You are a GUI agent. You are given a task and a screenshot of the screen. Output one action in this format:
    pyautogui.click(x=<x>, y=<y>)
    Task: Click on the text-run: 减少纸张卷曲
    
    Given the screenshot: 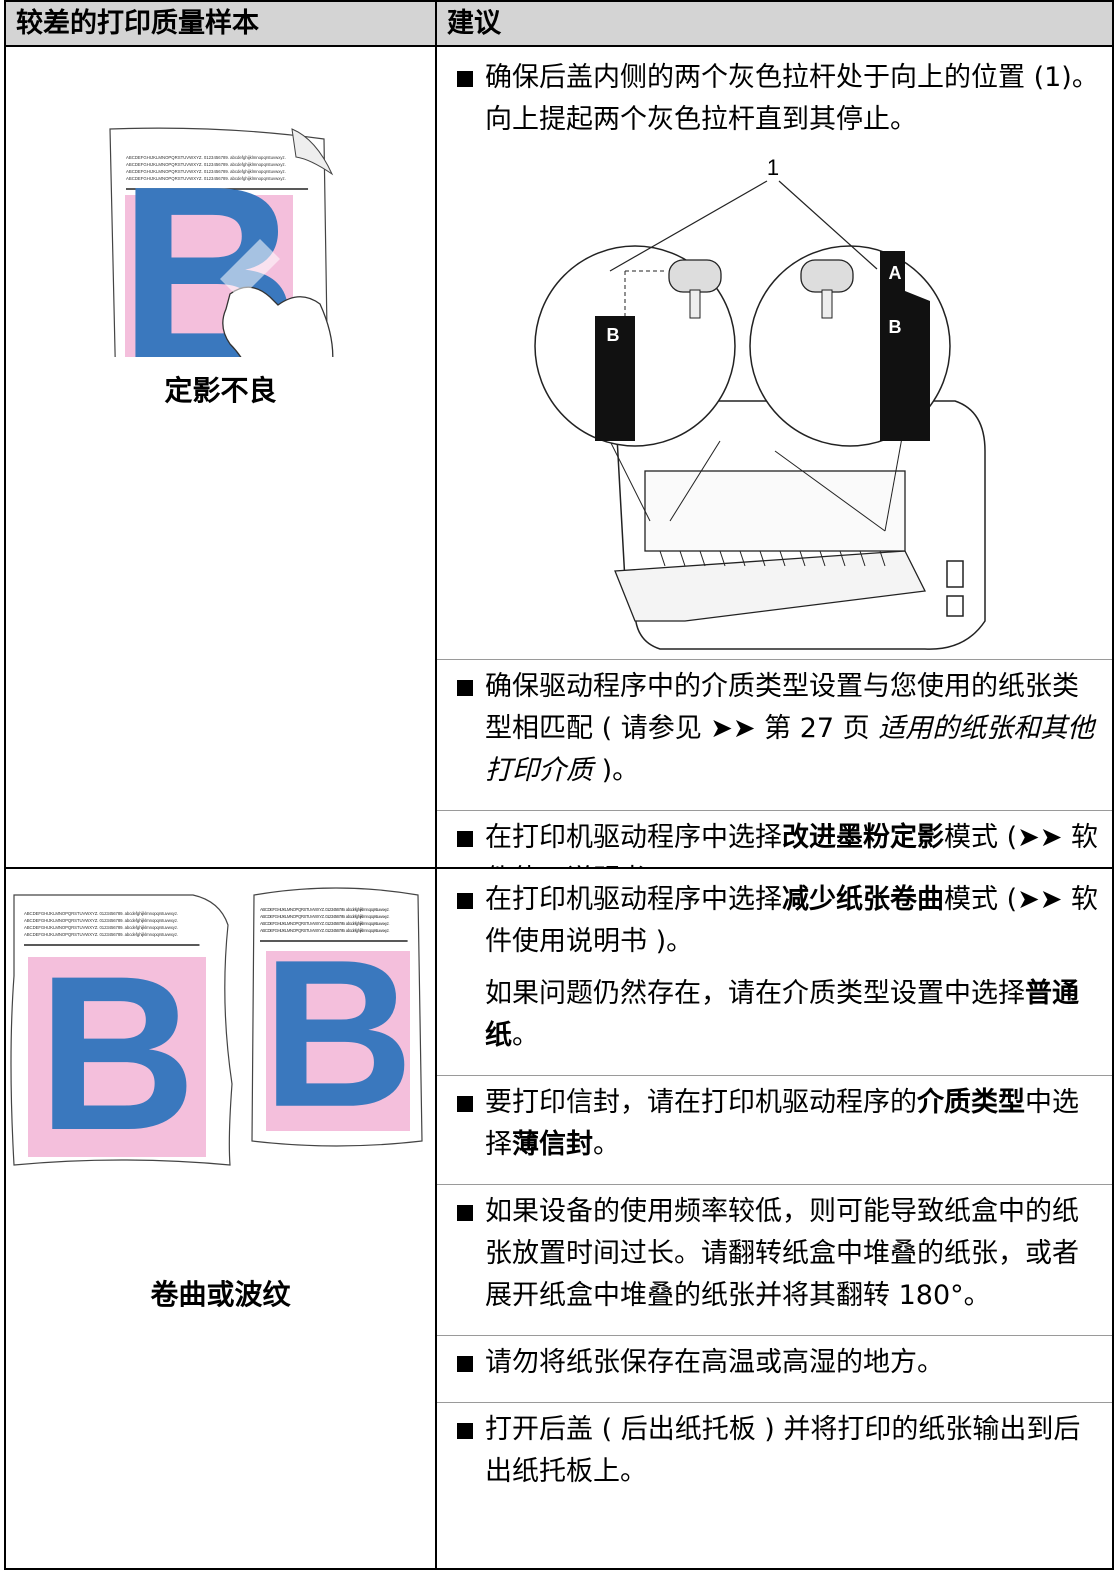 What is the action you would take?
    pyautogui.click(x=863, y=899)
    